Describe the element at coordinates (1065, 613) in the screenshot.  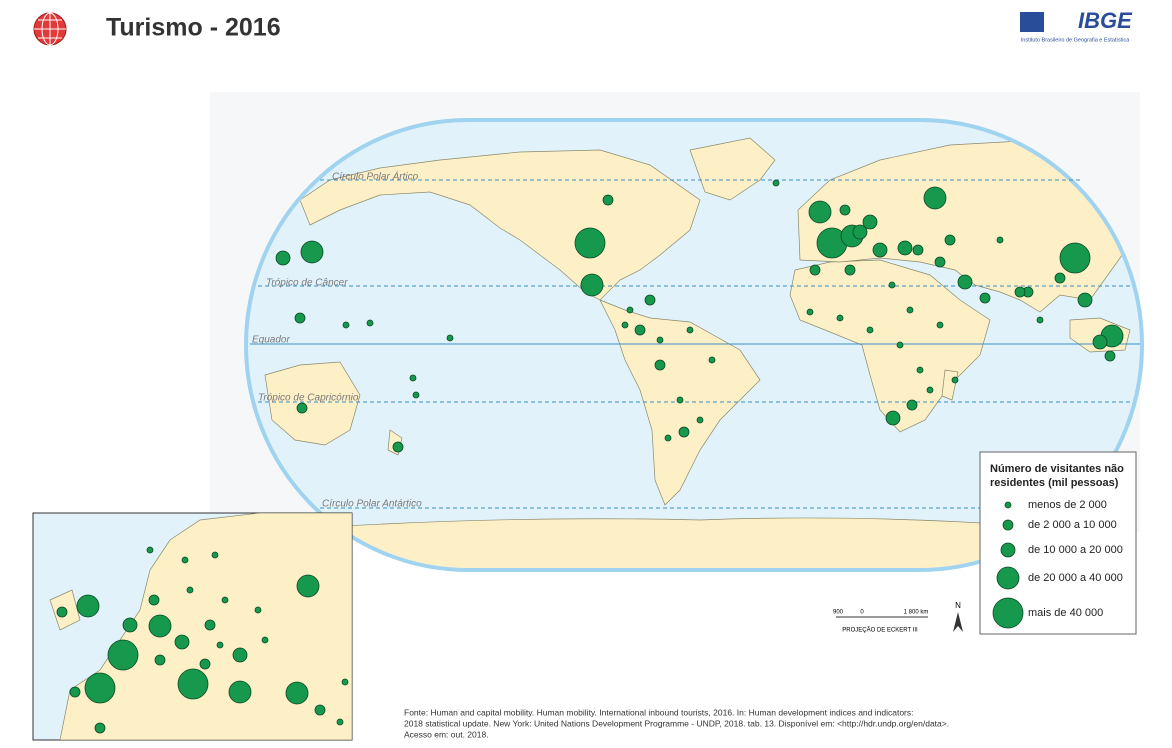
I see `legend-label: mais de 40 000` at that location.